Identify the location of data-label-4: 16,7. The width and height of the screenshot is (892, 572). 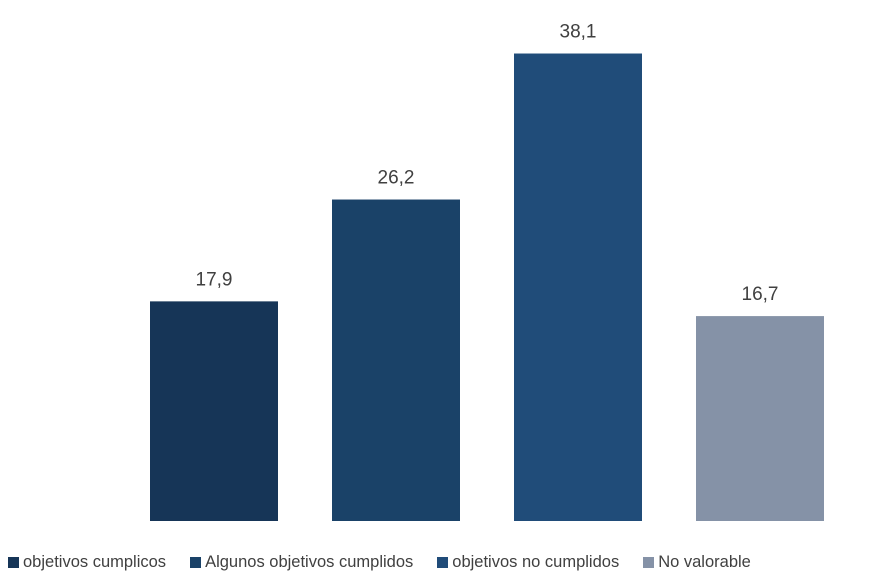
(760, 294).